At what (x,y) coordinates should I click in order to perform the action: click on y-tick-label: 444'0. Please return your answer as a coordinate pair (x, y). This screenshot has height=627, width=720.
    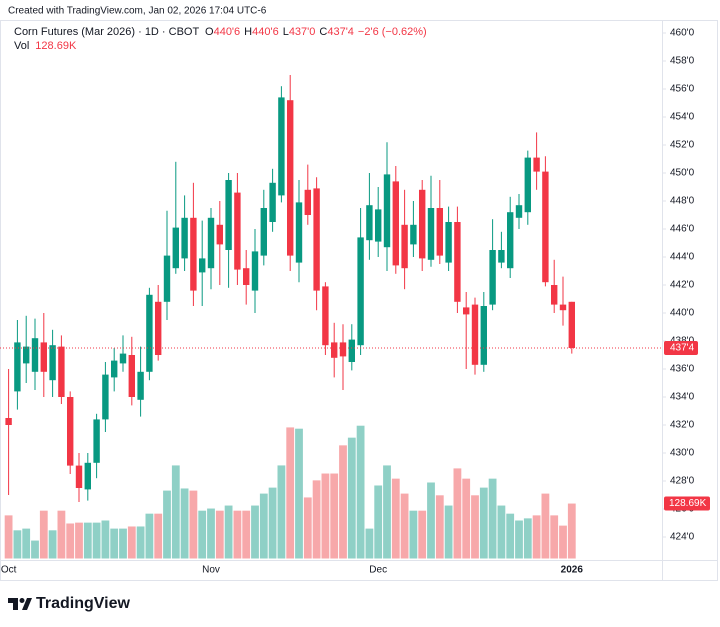
    Looking at the image, I should click on (682, 257).